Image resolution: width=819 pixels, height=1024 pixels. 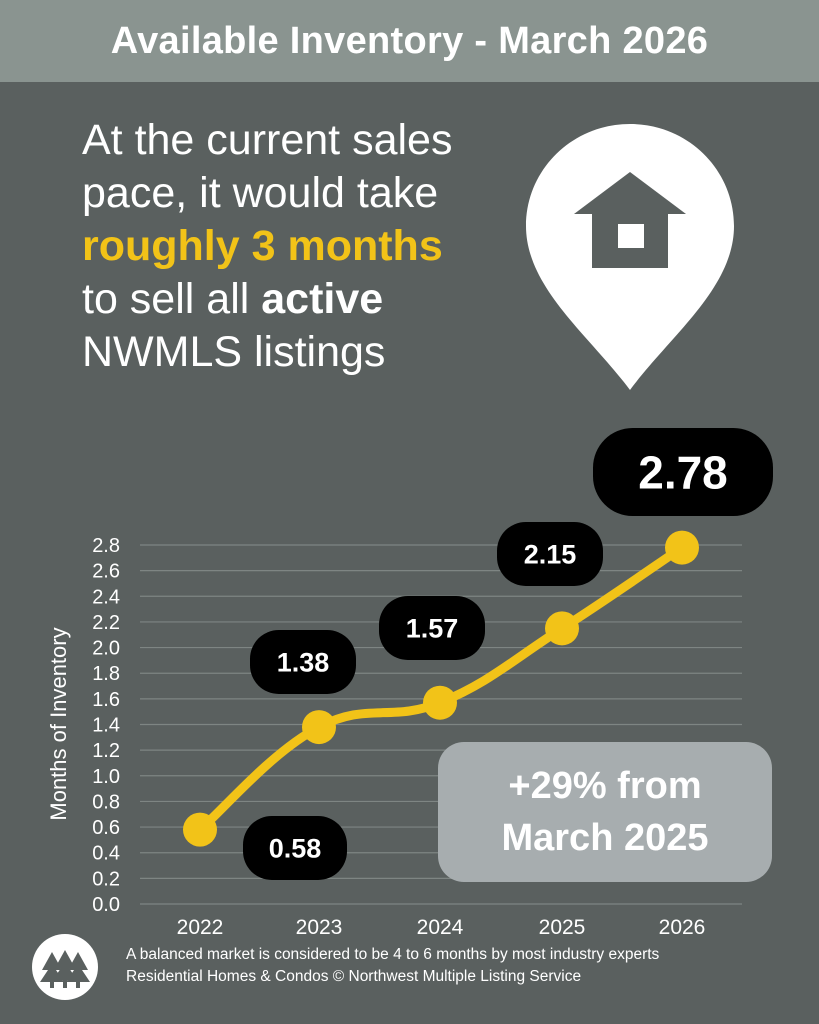 What do you see at coordinates (440, 702) in the screenshot?
I see `data-point-2024` at bounding box center [440, 702].